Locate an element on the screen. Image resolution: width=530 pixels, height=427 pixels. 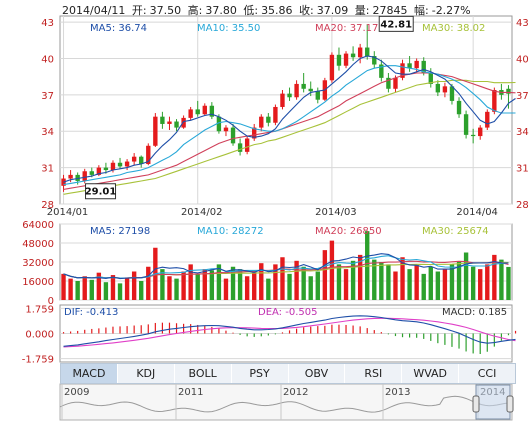
volume-ma5-line is located at coordinates (286, 266).